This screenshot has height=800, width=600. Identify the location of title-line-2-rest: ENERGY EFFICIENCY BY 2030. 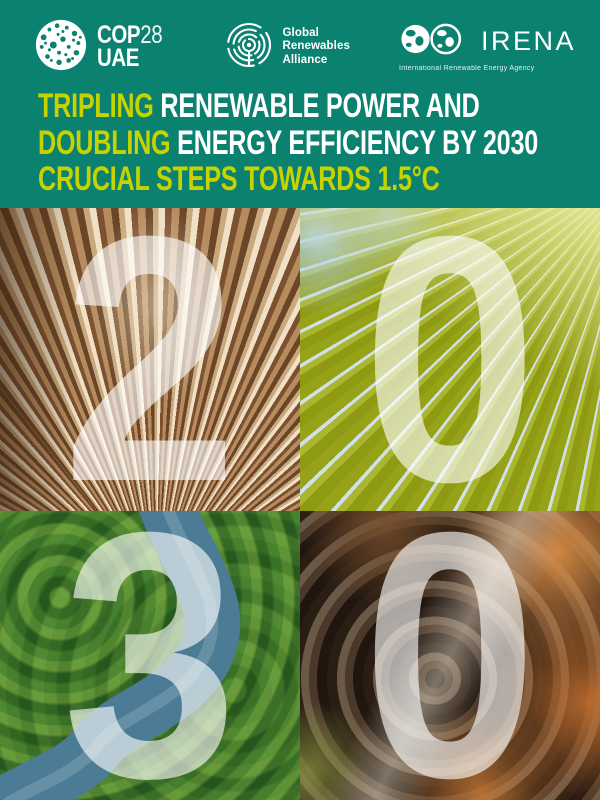
(354, 142).